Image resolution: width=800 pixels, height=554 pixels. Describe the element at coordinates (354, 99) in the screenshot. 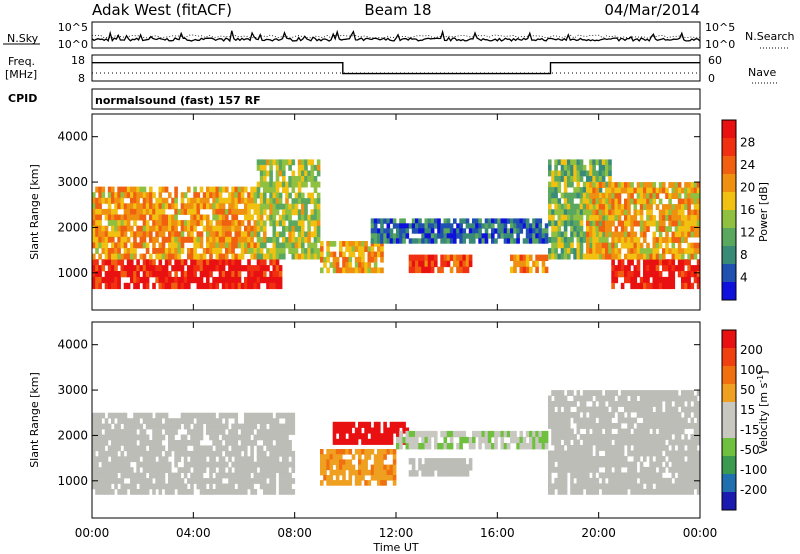

I see `cpid-panel: CPID normalsound (fast) 157 RF` at that location.